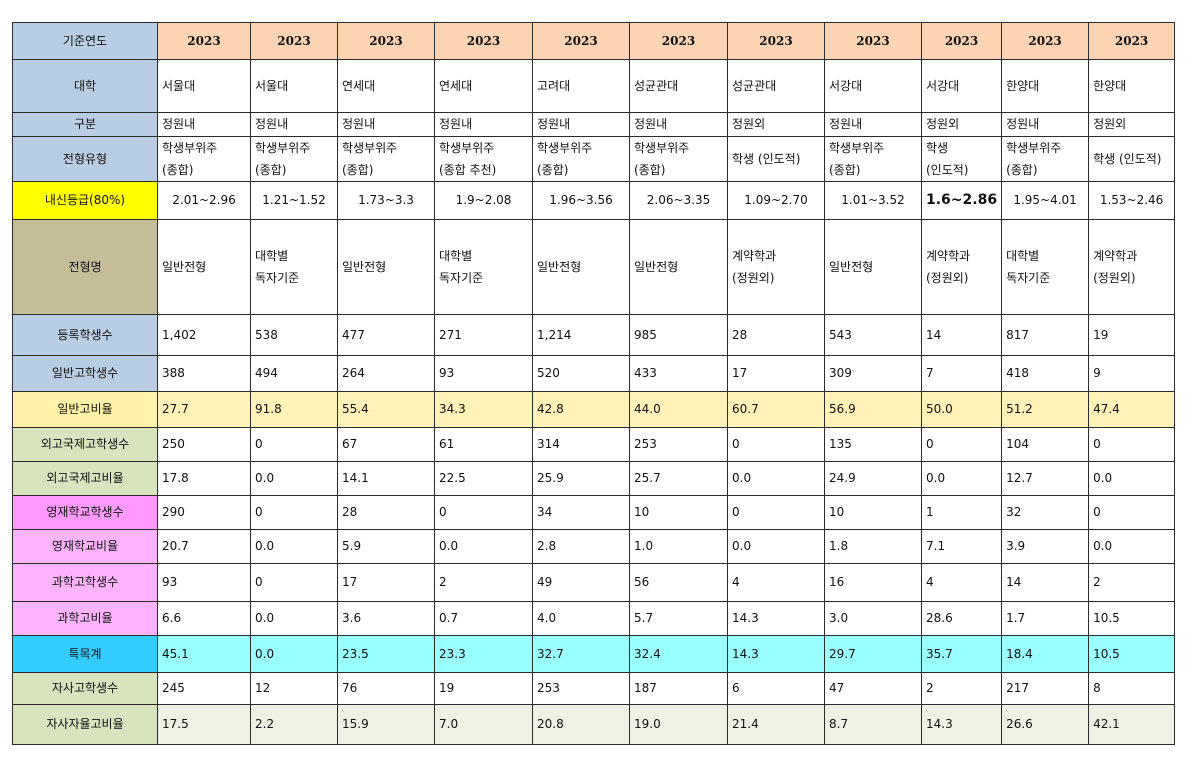 Image resolution: width=1200 pixels, height=782 pixels. Describe the element at coordinates (873, 546) in the screenshot. I see `table-cell: 1.8` at that location.